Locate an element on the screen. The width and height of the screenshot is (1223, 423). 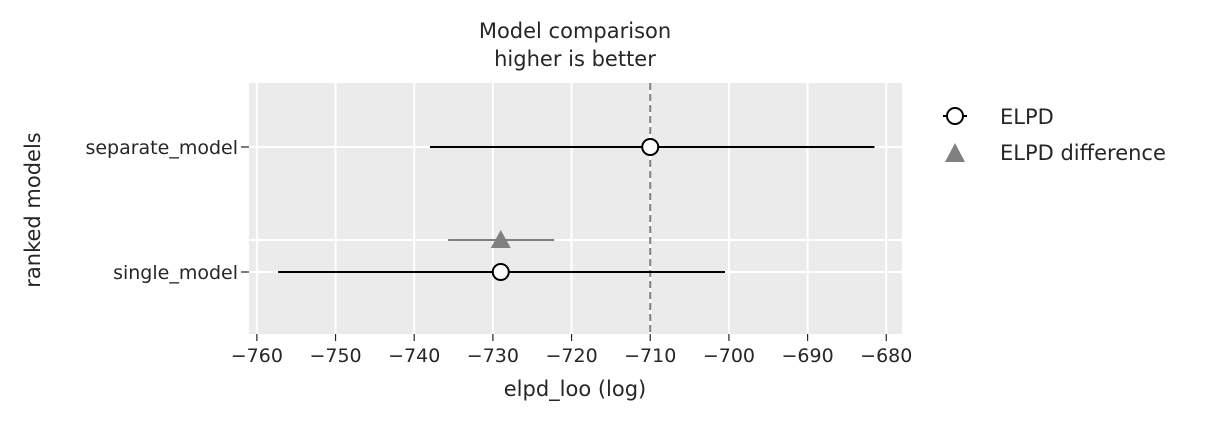
legend-elpd-marker is located at coordinates (955, 116).